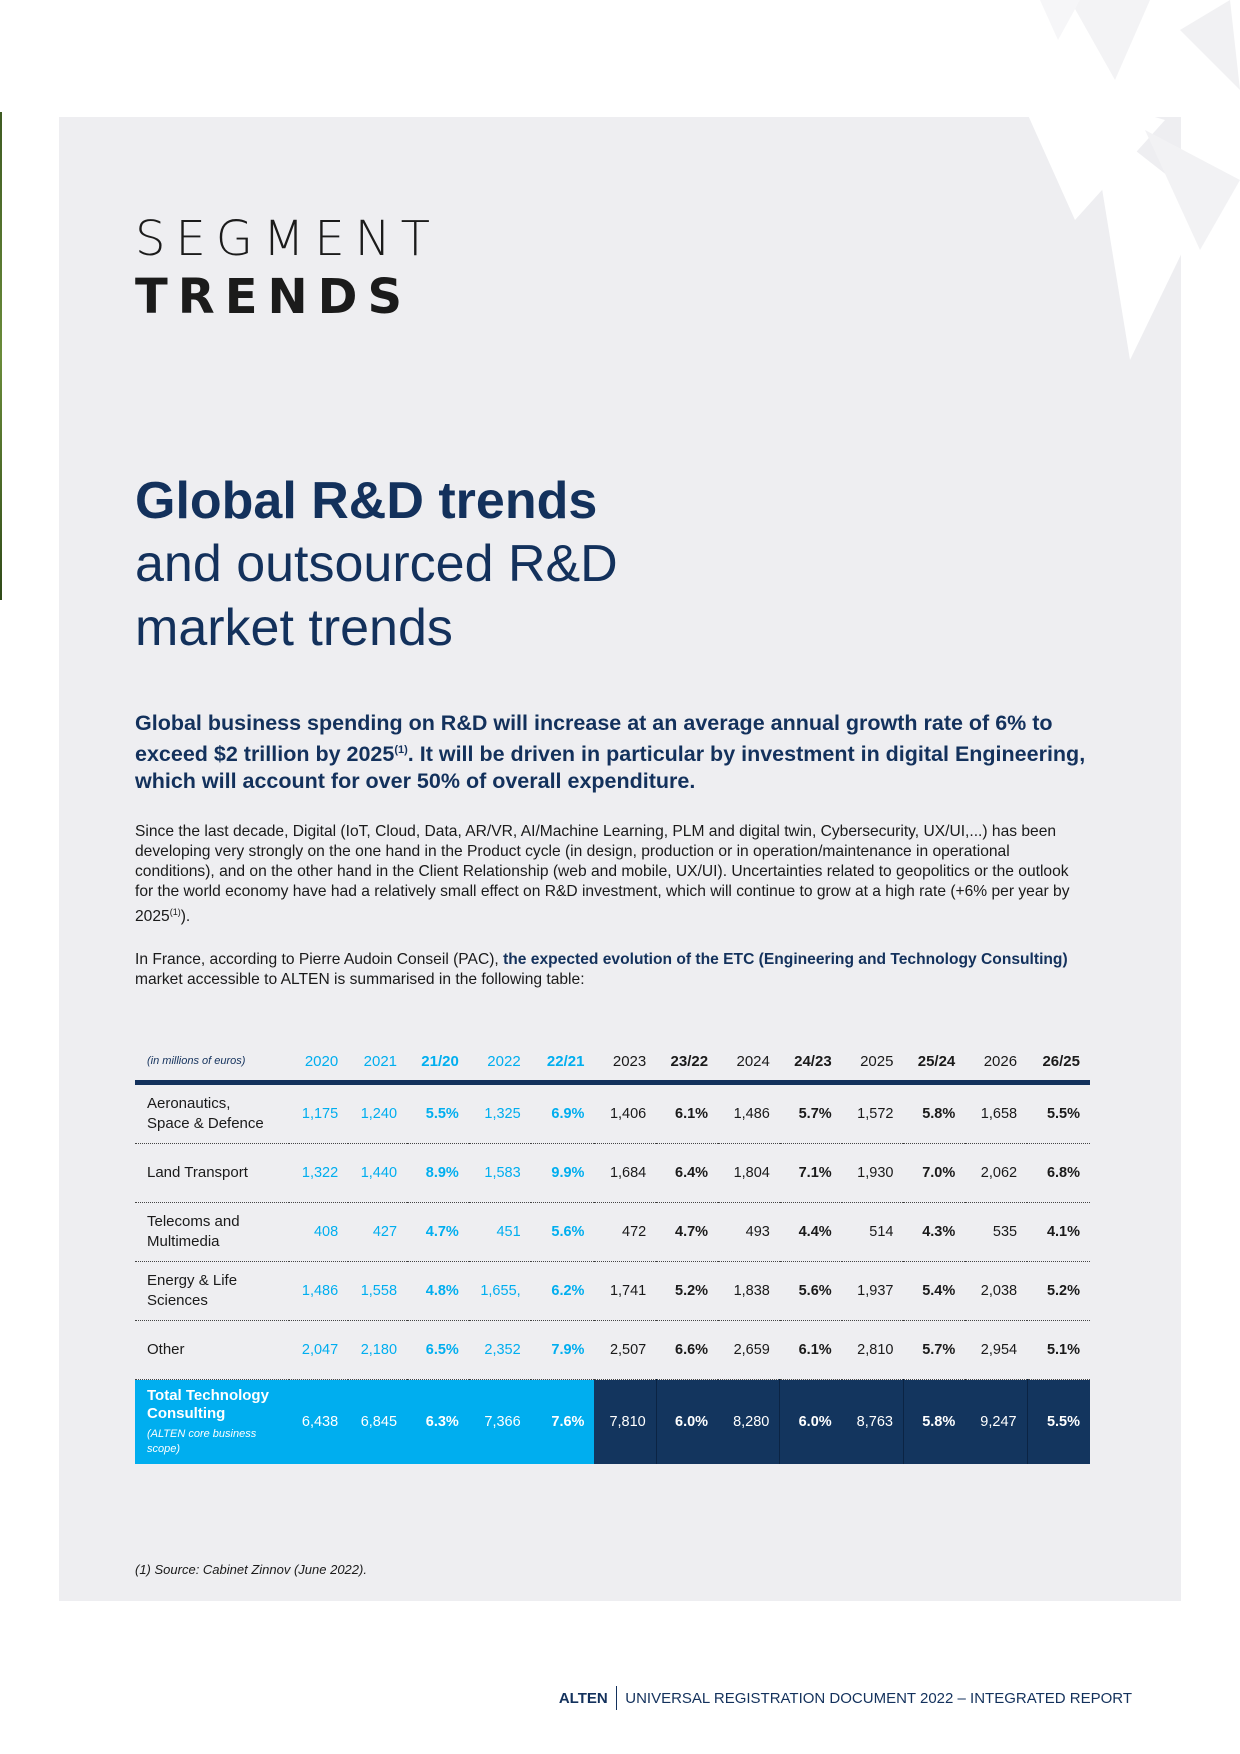  Describe the element at coordinates (625, 1063) in the screenshot. I see `header-cell: 2023` at that location.